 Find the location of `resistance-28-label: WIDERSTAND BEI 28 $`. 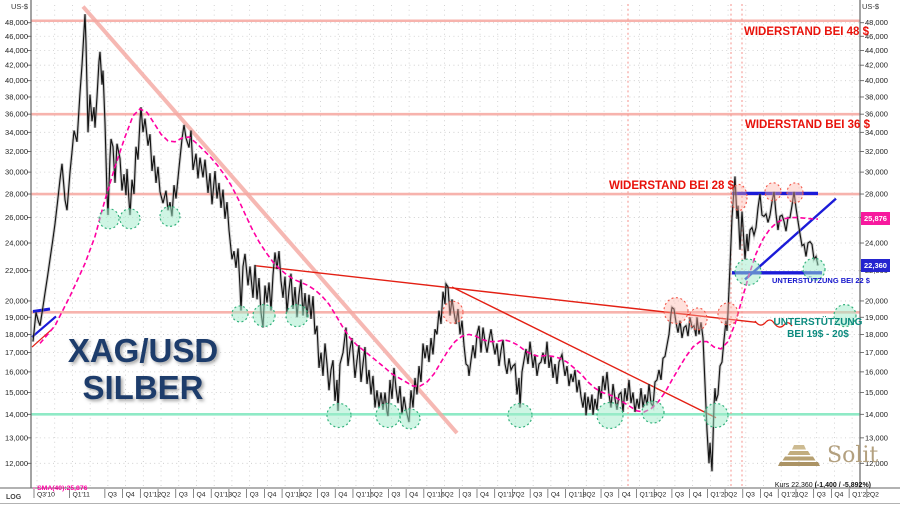

resistance-28-label: WIDERSTAND BEI 28 $ is located at coordinates (672, 186).